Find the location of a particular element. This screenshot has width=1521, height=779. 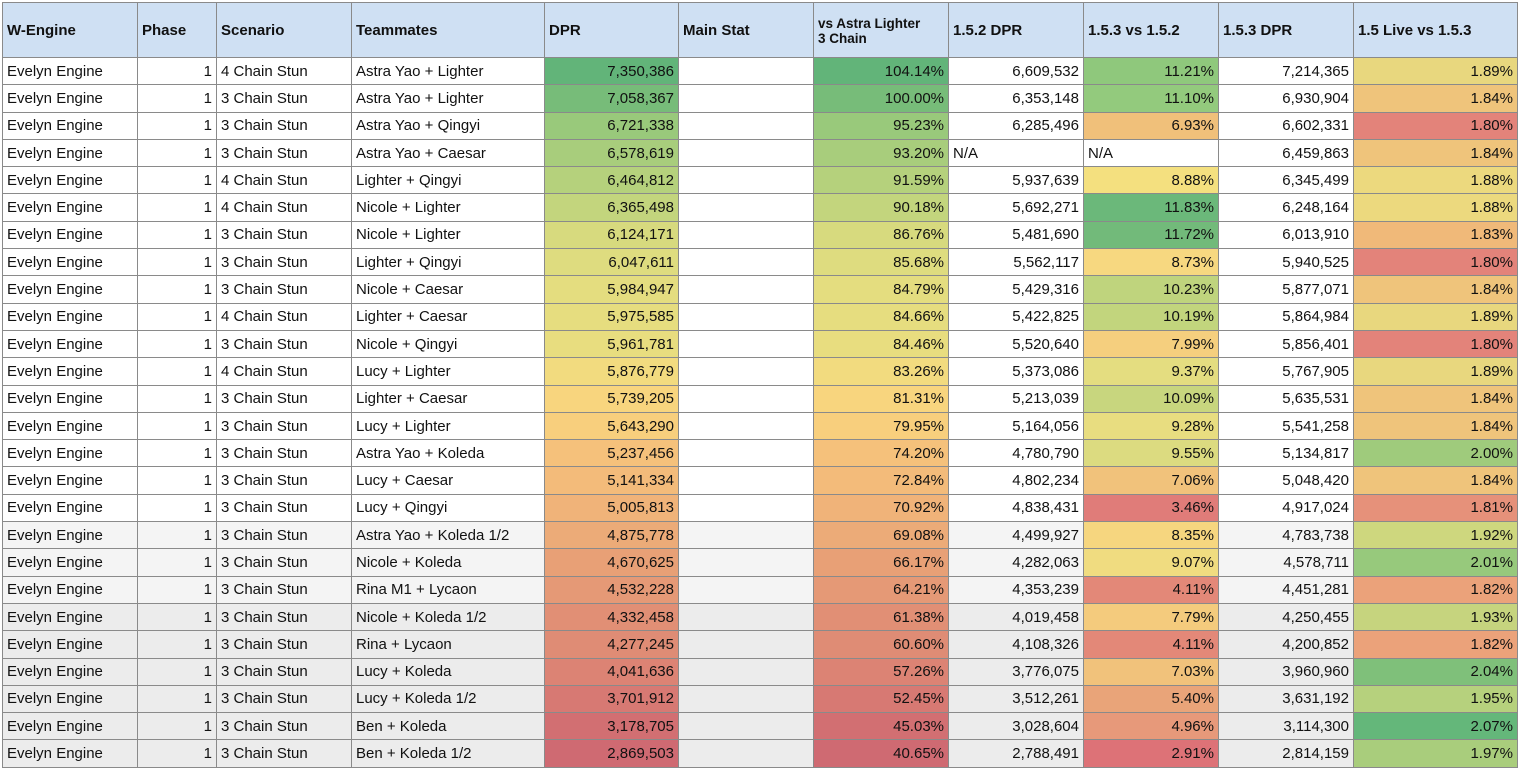

header-vs-astra: vs Astra Lighter 3 Chain is located at coordinates (881, 30).